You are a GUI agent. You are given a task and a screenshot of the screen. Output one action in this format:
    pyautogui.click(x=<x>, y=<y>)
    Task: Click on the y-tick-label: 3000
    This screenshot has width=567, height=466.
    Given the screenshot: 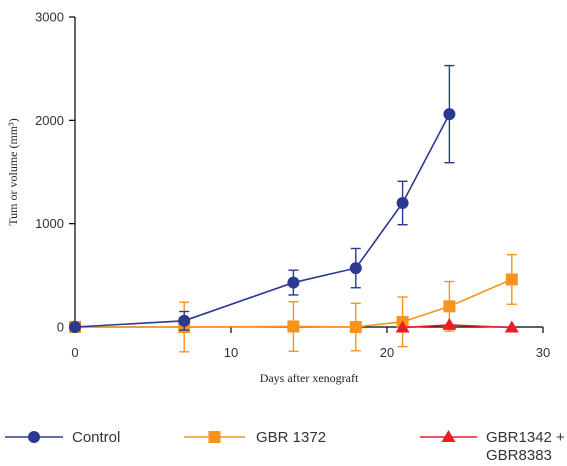 What is the action you would take?
    pyautogui.click(x=49, y=17)
    